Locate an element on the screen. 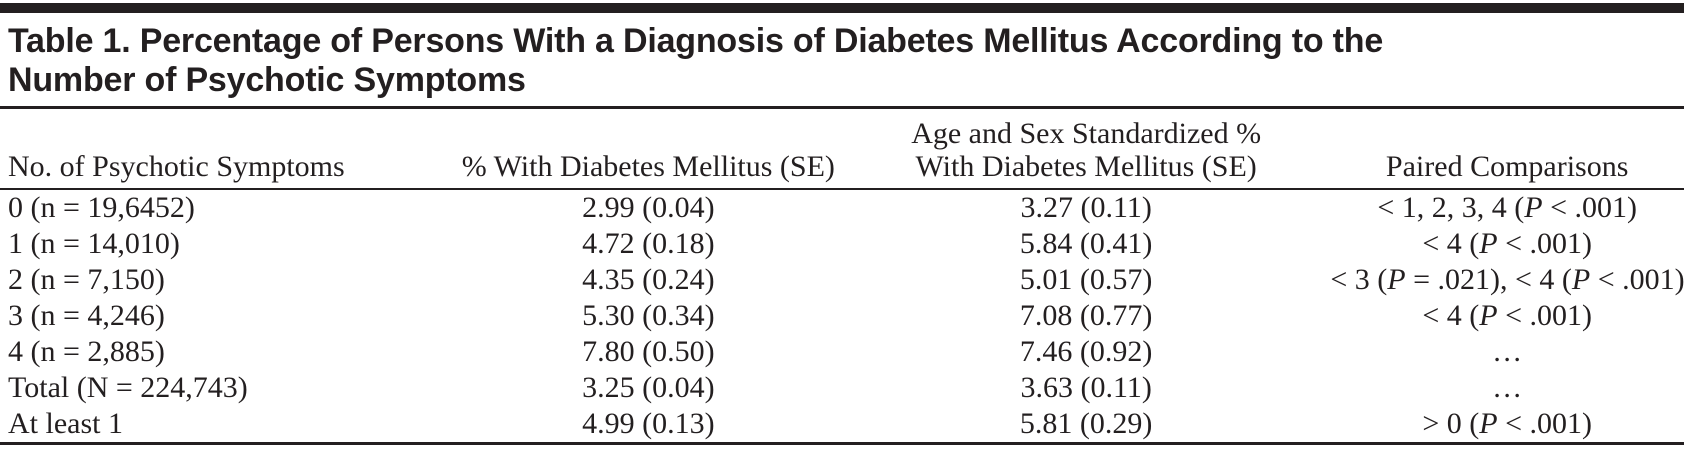 The height and width of the screenshot is (460, 1684). table-cell: At least 1 is located at coordinates (65, 423).